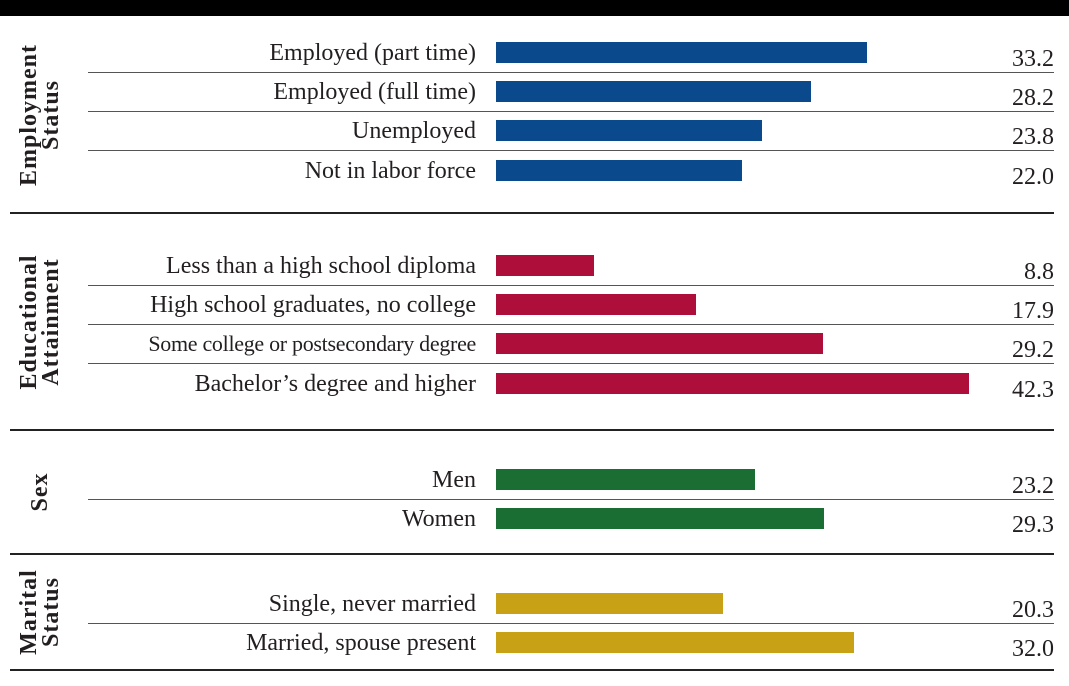  Describe the element at coordinates (29, 612) in the screenshot. I see `group-title-line: Marital` at that location.